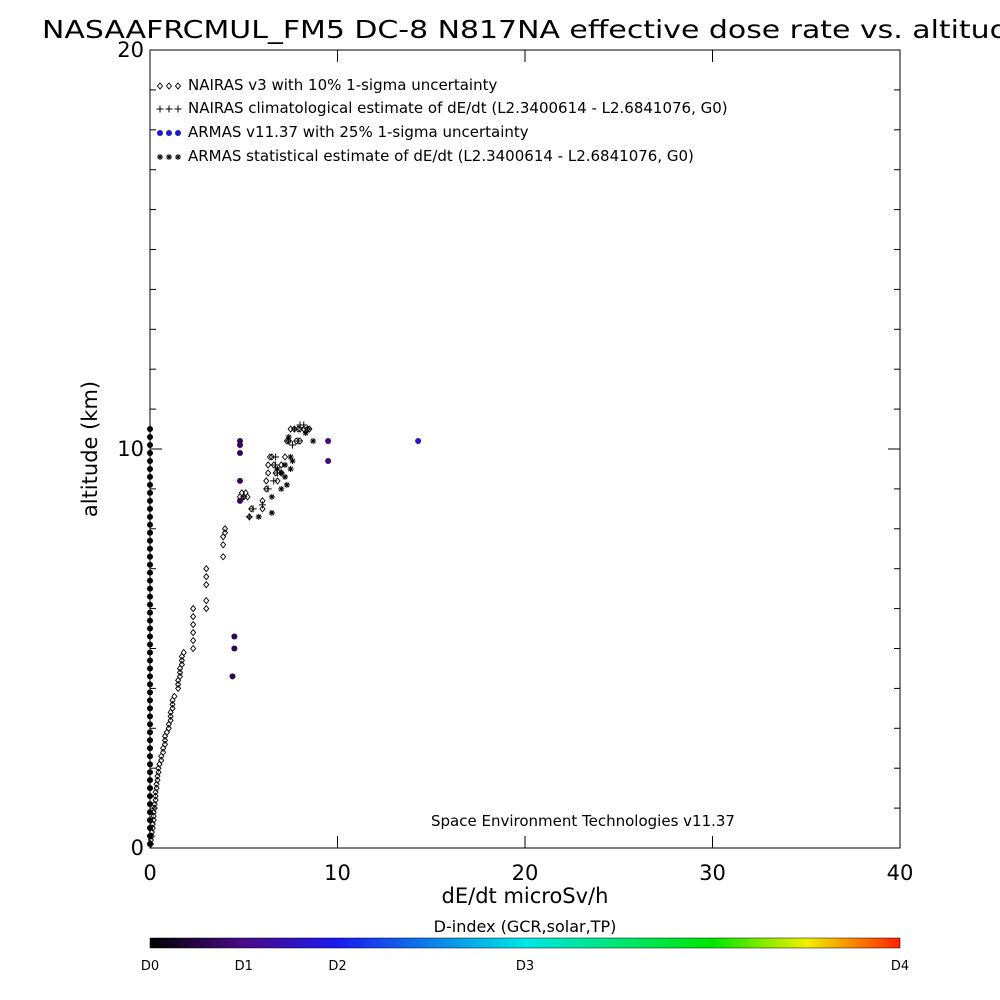  Describe the element at coordinates (525, 873) in the screenshot. I see `x-tick-label: 20` at that location.